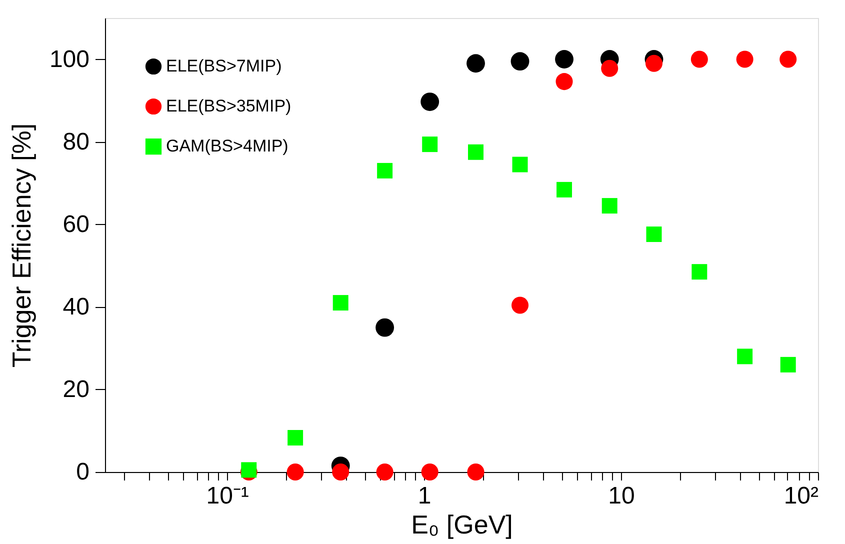 This screenshot has width=845, height=544. I want to click on y-axis-title: Trigger Efficiency [%], so click(21, 245).